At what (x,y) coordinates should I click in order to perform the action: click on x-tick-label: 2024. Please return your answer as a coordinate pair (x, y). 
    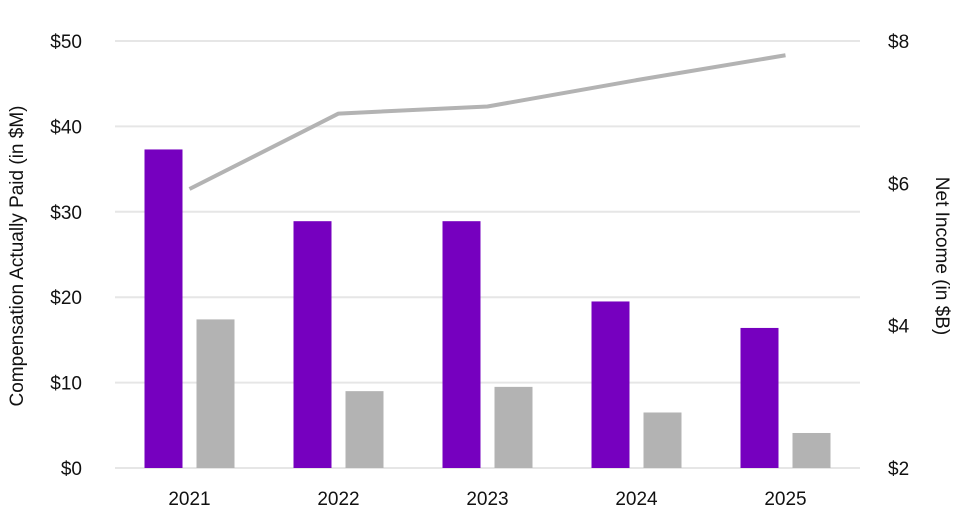
    Looking at the image, I should click on (636, 499).